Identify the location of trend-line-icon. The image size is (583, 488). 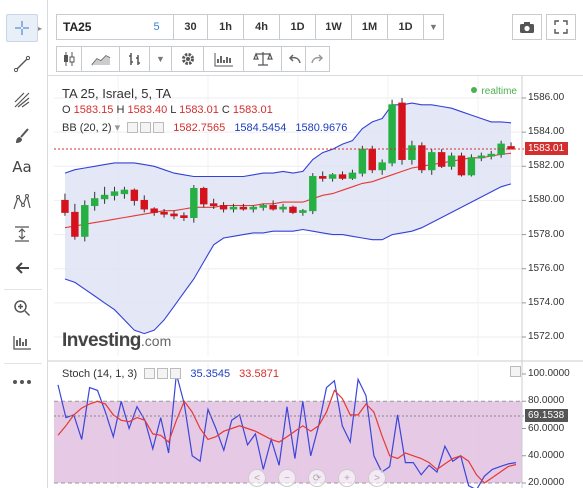
(22, 64).